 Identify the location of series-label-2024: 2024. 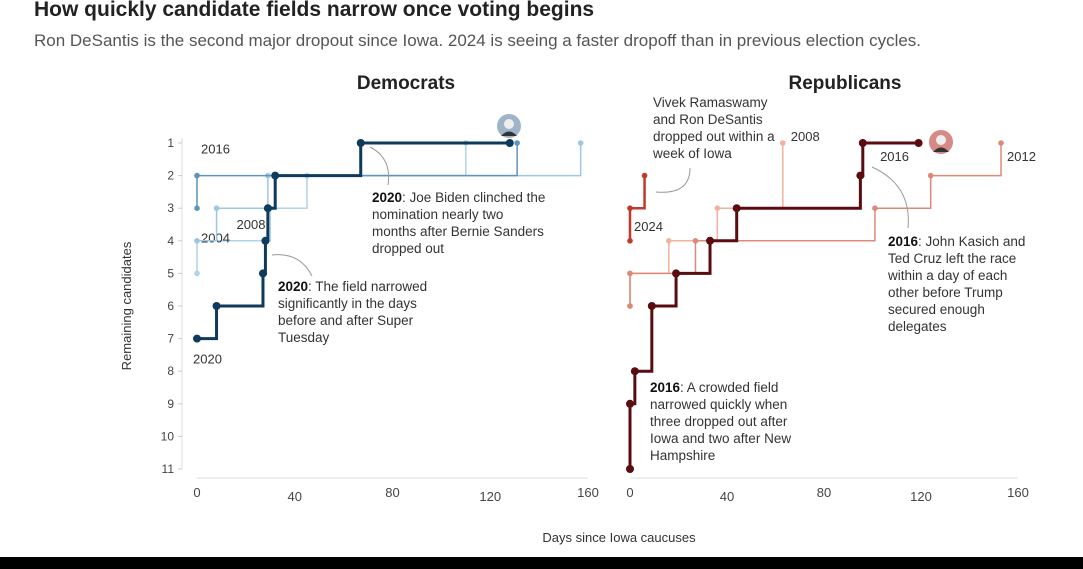
(648, 226).